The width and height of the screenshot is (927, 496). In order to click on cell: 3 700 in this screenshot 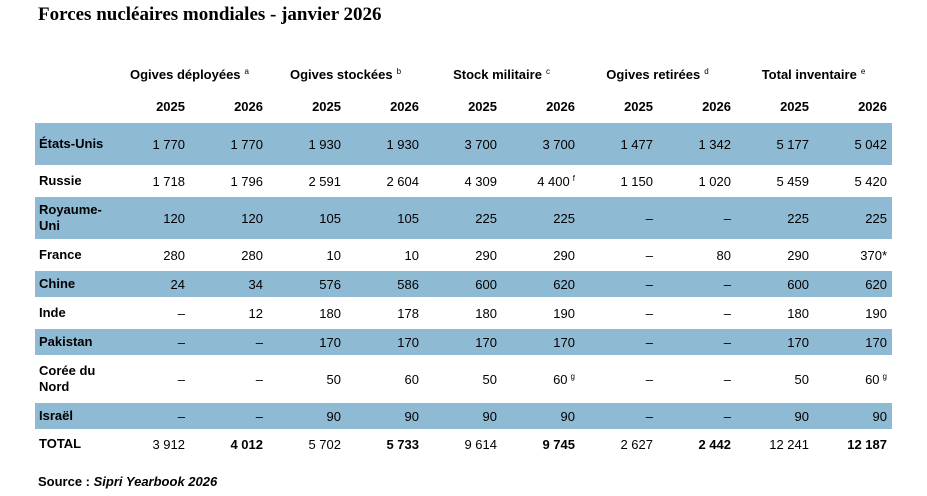, I will do `click(541, 144)`.